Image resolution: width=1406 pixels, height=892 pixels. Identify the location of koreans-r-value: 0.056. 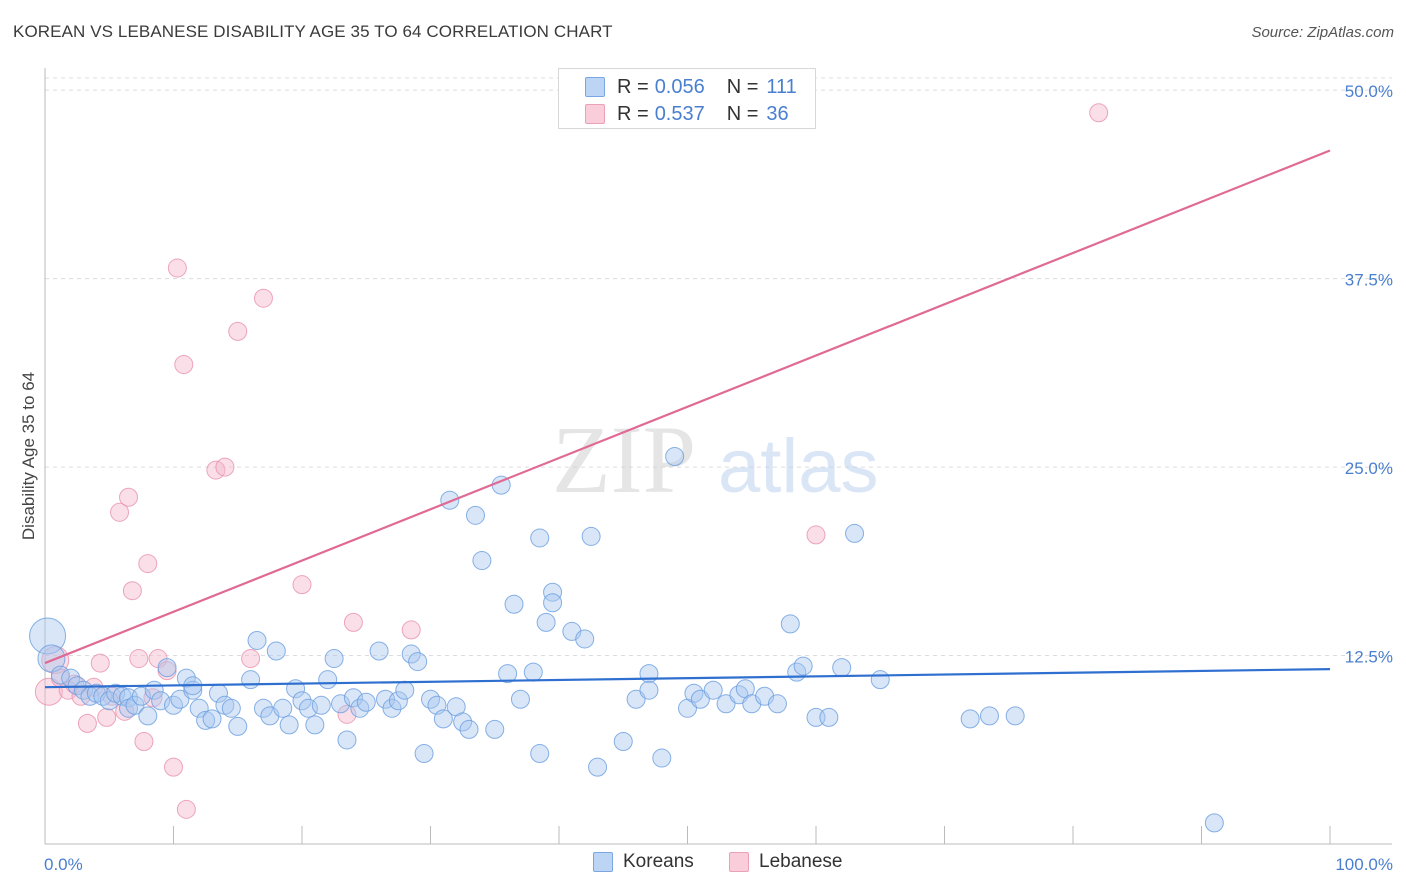
(679, 86).